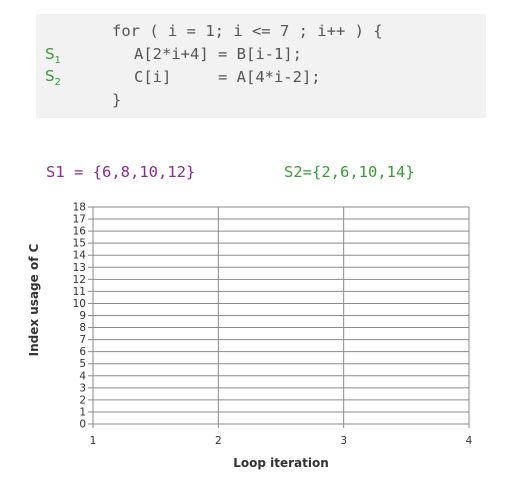  I want to click on x-axis-label: Loop iteration, so click(281, 463).